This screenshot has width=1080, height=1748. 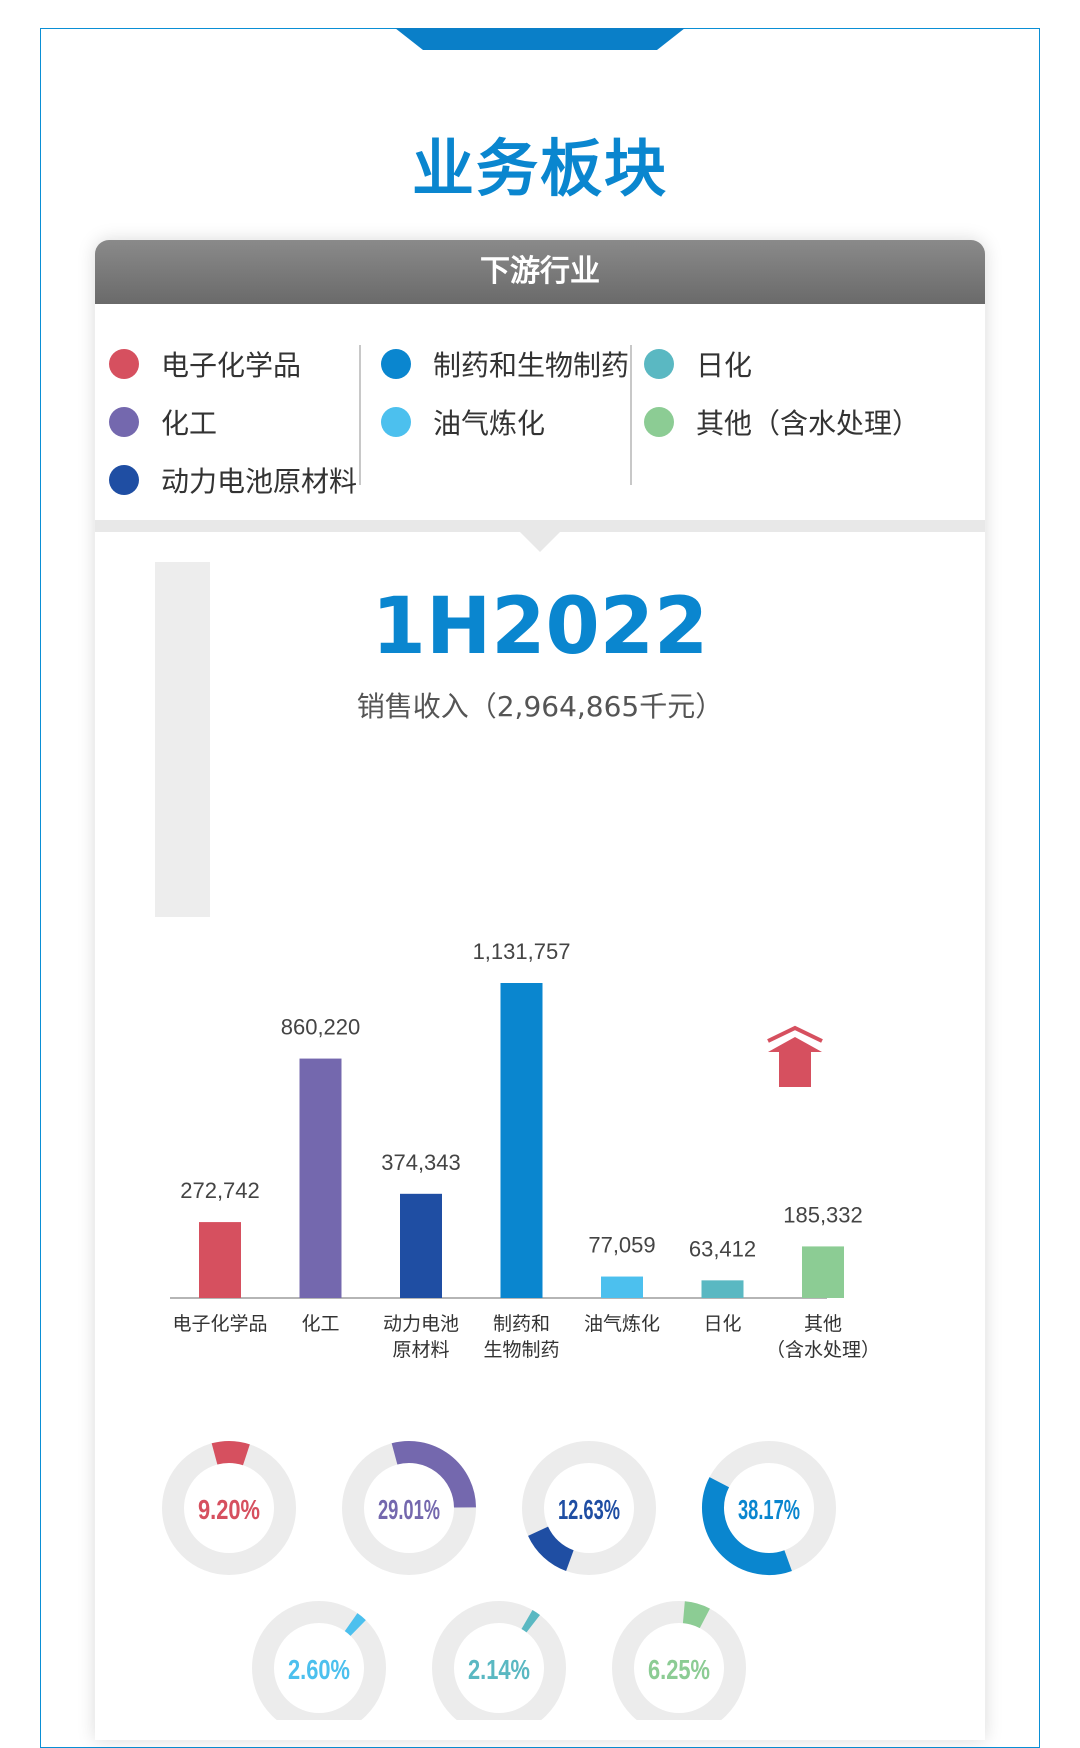 I want to click on bar-value-label: 374,343, so click(x=421, y=1162).